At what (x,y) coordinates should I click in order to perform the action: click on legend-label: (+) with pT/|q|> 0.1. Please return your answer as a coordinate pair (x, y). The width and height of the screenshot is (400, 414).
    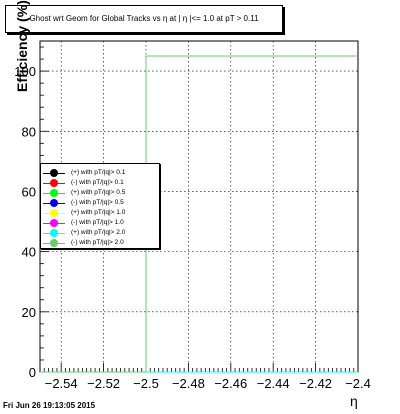
    Looking at the image, I should click on (98, 172).